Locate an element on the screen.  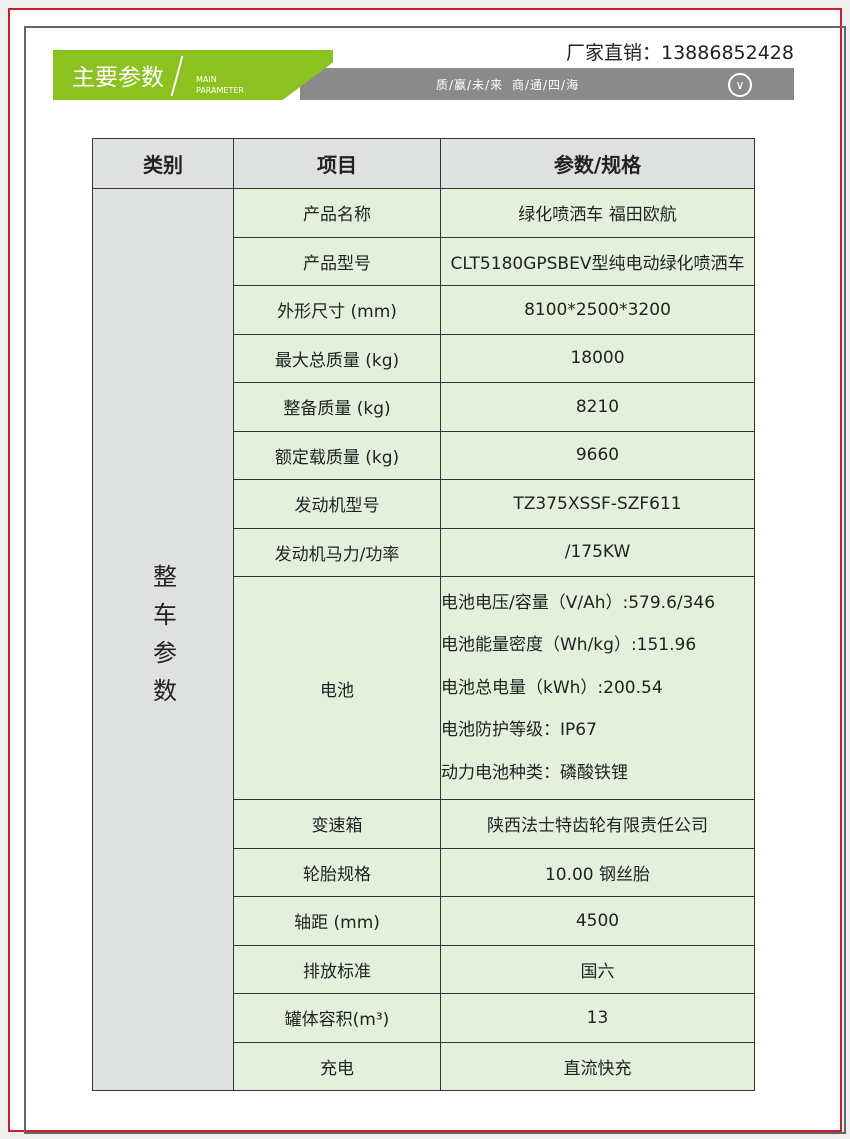
item-cell: 轮胎规格 is located at coordinates (337, 872).